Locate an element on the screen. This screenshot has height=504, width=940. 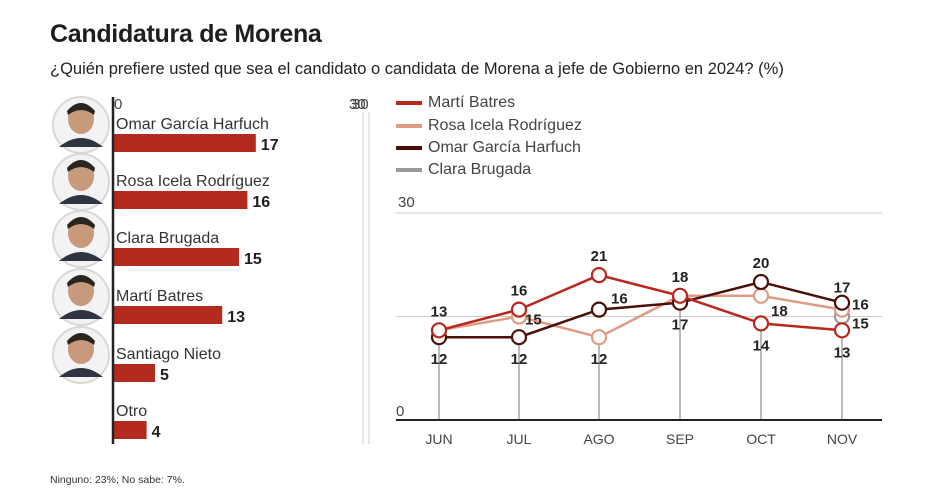
bar-category-label: Clara Brugada is located at coordinates (167, 238).